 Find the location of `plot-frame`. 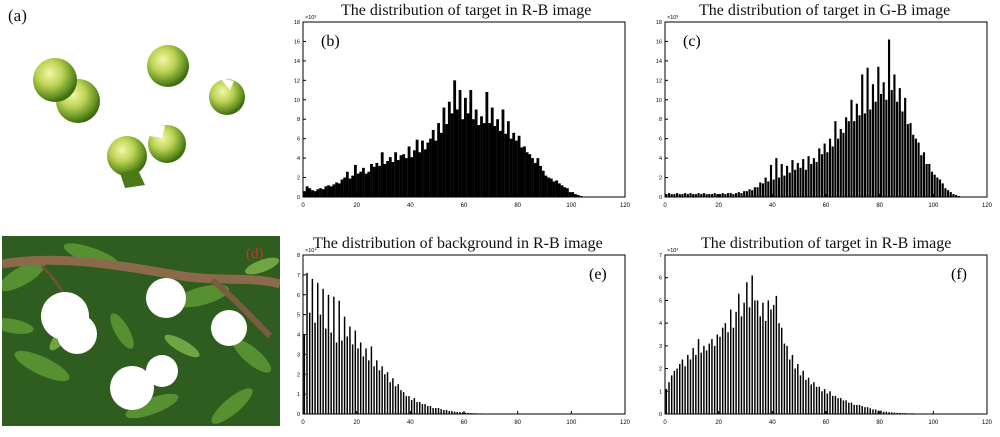

plot-frame is located at coordinates (826, 334).